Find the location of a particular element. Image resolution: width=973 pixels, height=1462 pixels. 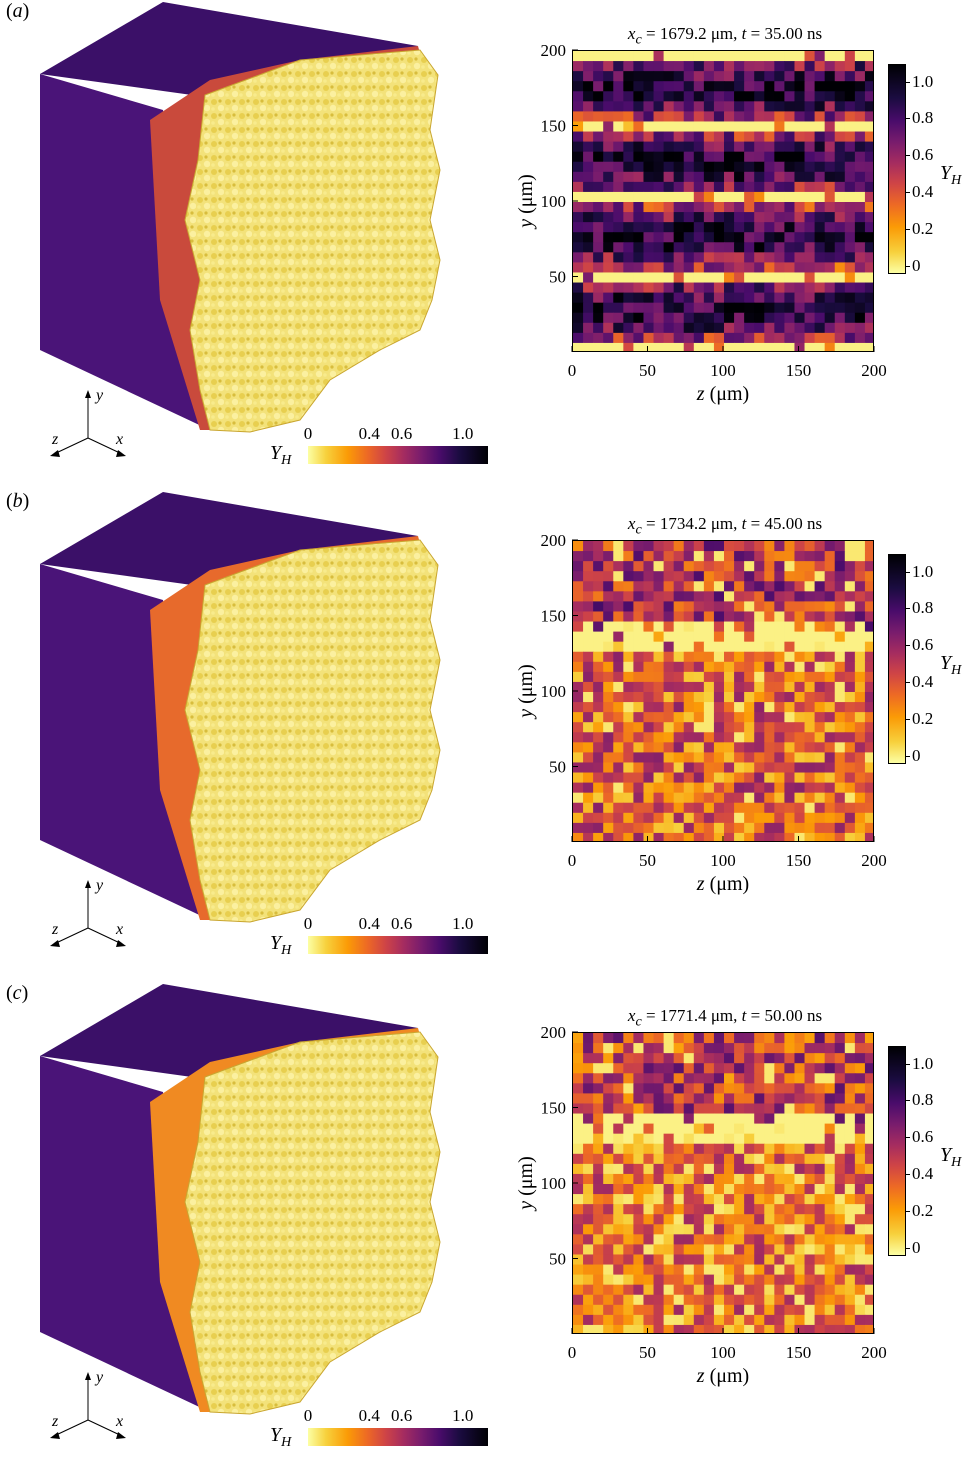

hbar-tick: 0 is located at coordinates (308, 433).